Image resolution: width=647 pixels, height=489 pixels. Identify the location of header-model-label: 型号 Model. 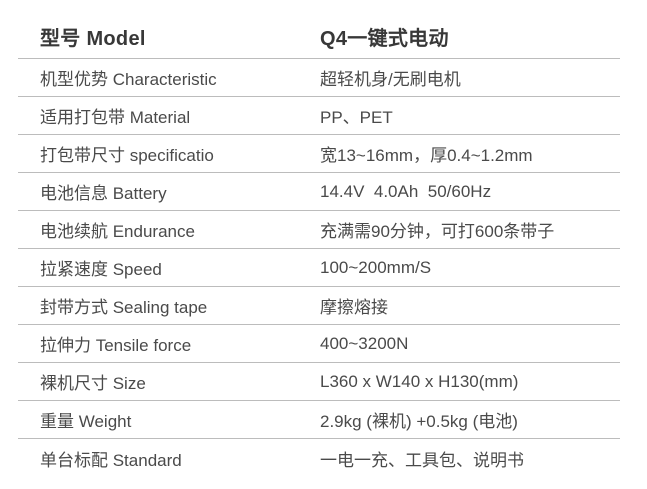
(93, 38).